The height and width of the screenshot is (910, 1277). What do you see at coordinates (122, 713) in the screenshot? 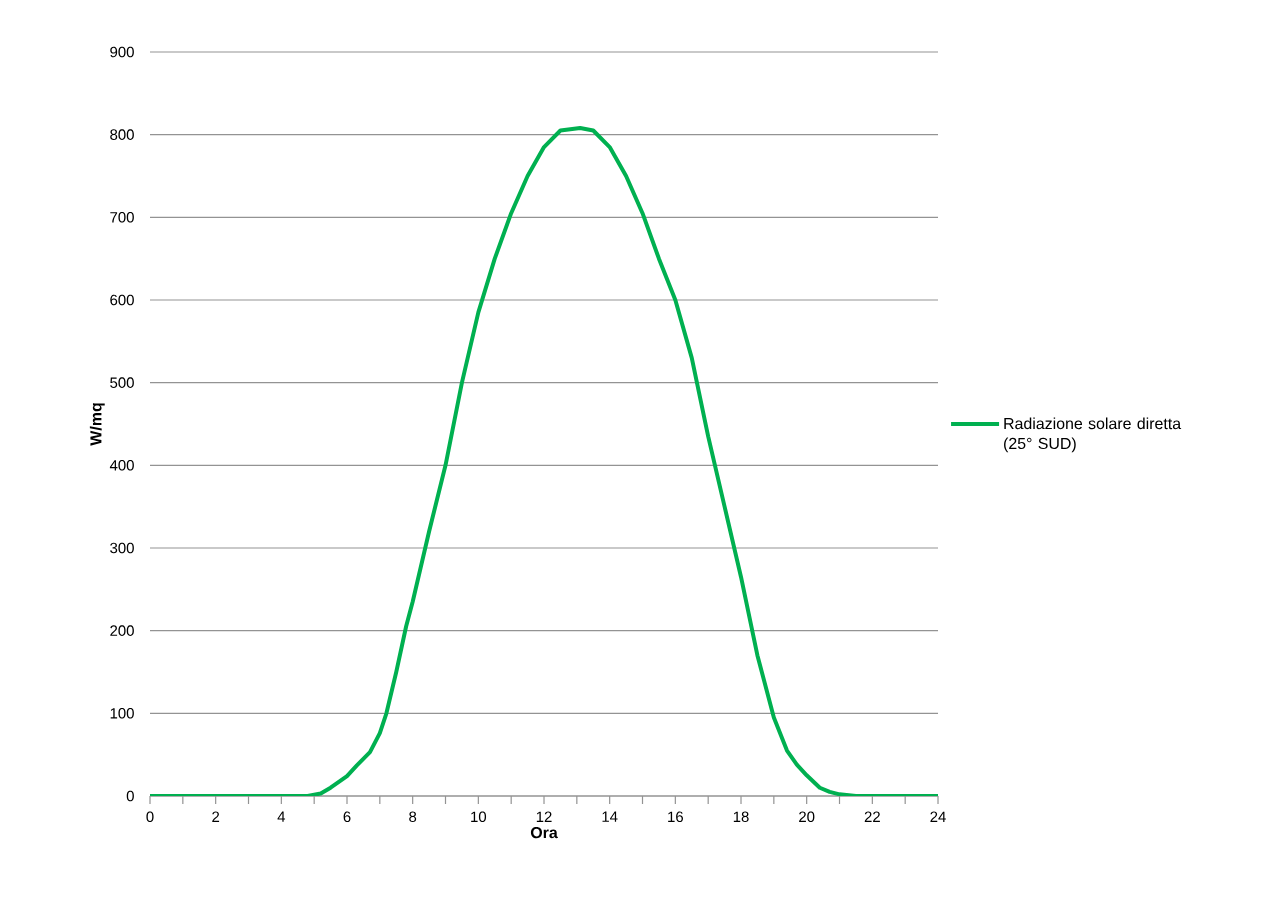
I see `y-tick-label: 100` at bounding box center [122, 713].